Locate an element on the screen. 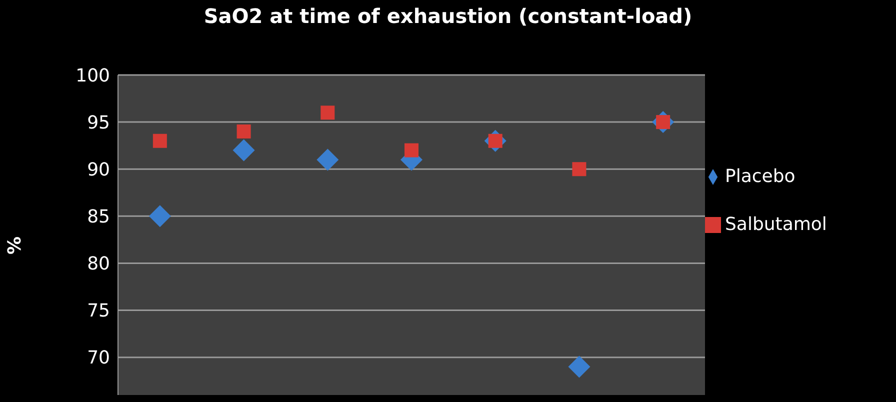  y-axis-title: % is located at coordinates (15, 245).